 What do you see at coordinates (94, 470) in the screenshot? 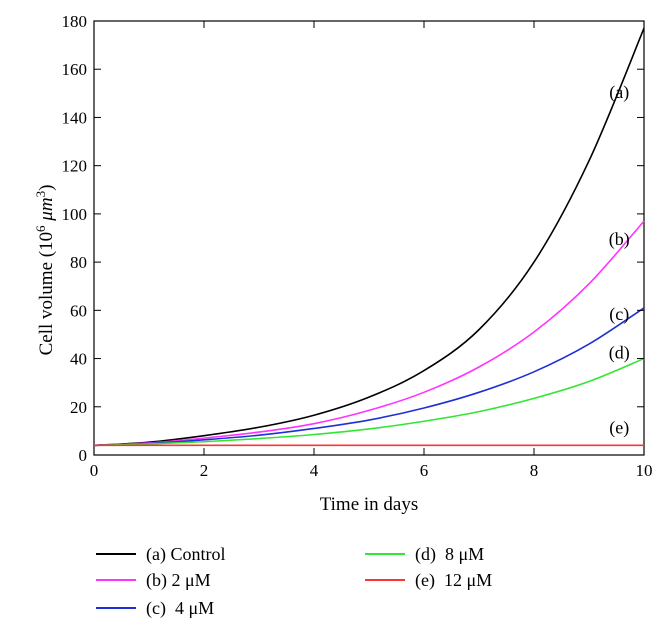
I see `x-tick-label: 0` at bounding box center [94, 470].